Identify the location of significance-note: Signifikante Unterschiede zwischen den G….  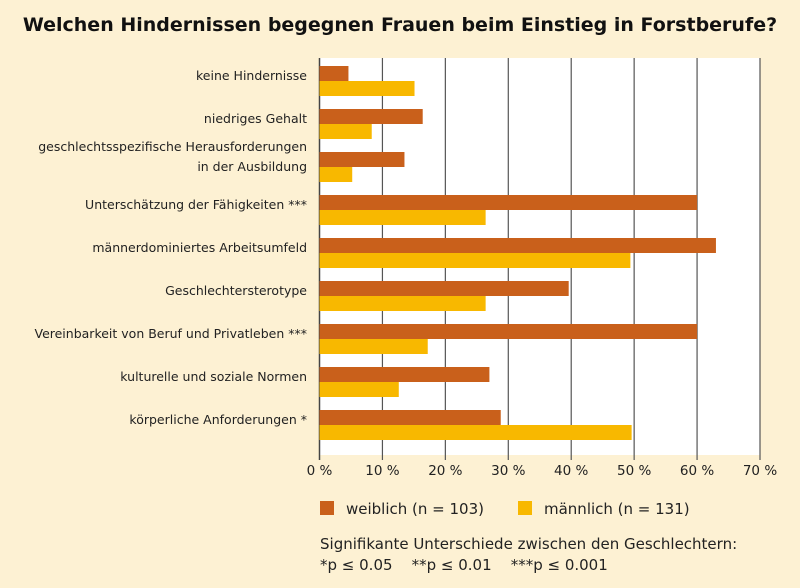
(528, 555).